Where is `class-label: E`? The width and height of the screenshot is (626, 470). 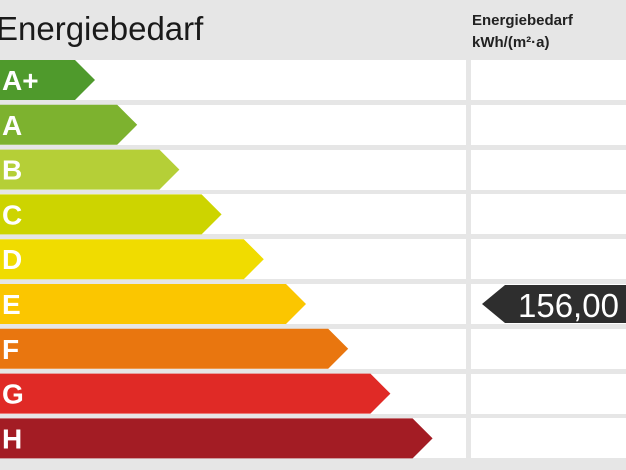 class-label: E is located at coordinates (11, 304).